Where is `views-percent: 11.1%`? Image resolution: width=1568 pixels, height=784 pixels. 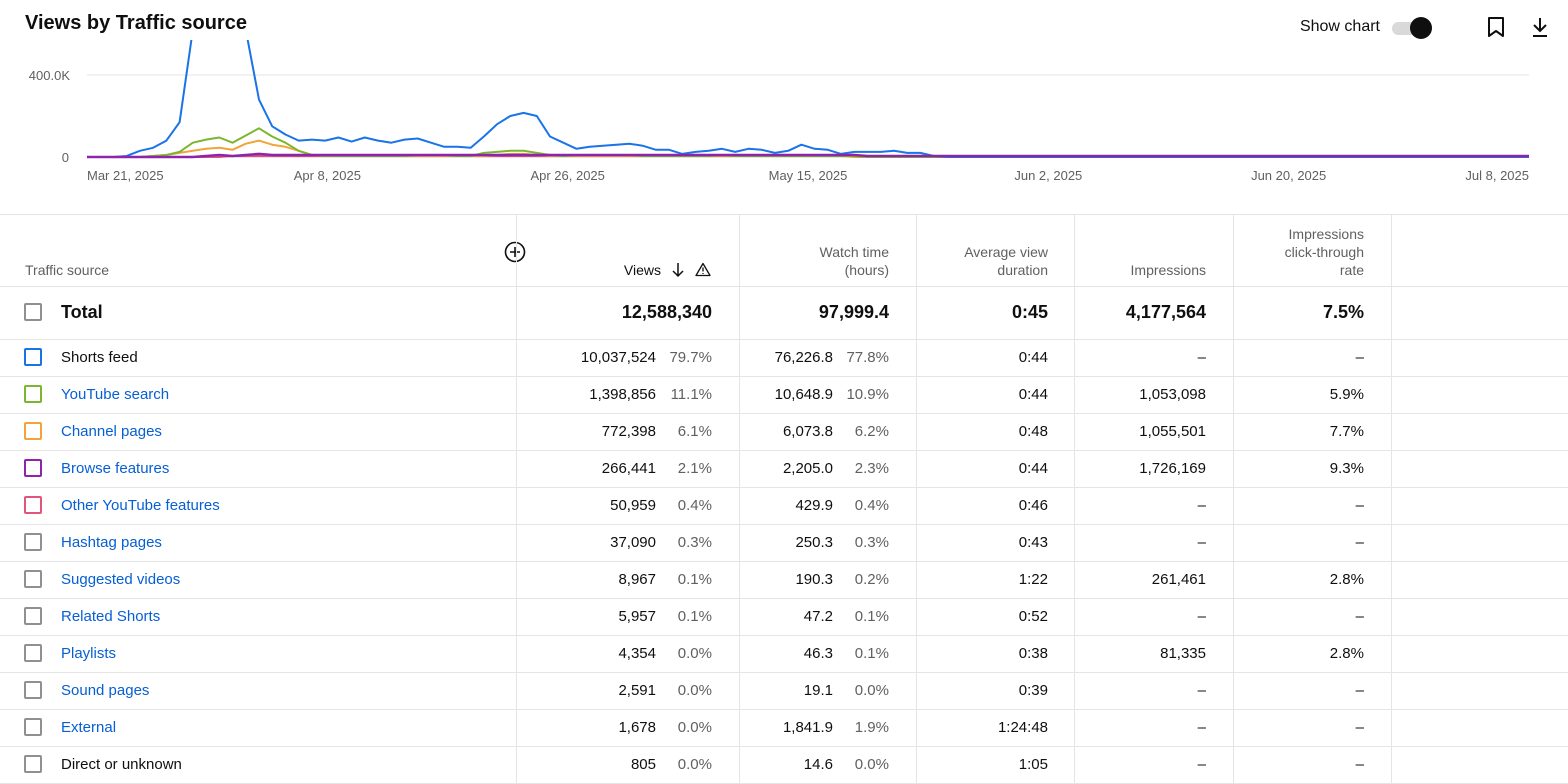
views-percent: 11.1% is located at coordinates (691, 394).